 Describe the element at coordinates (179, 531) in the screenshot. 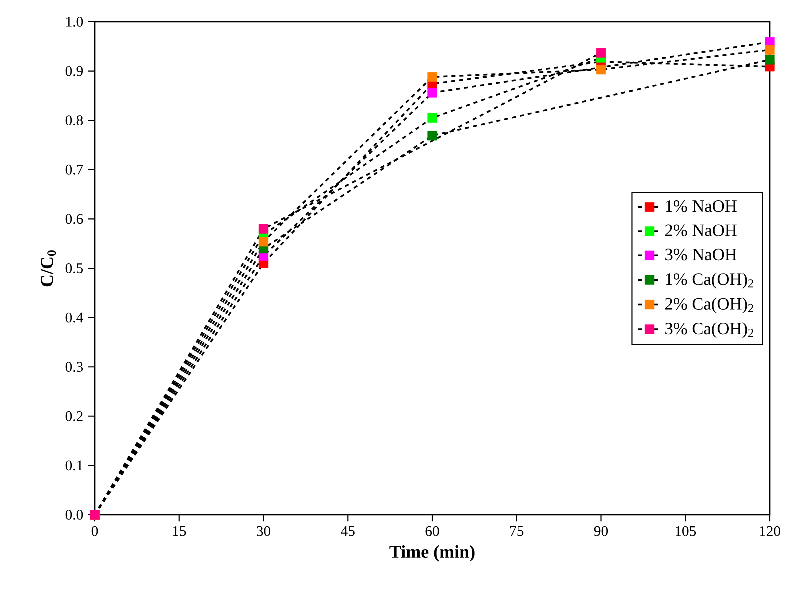

I see `x-tick-label: 15` at that location.